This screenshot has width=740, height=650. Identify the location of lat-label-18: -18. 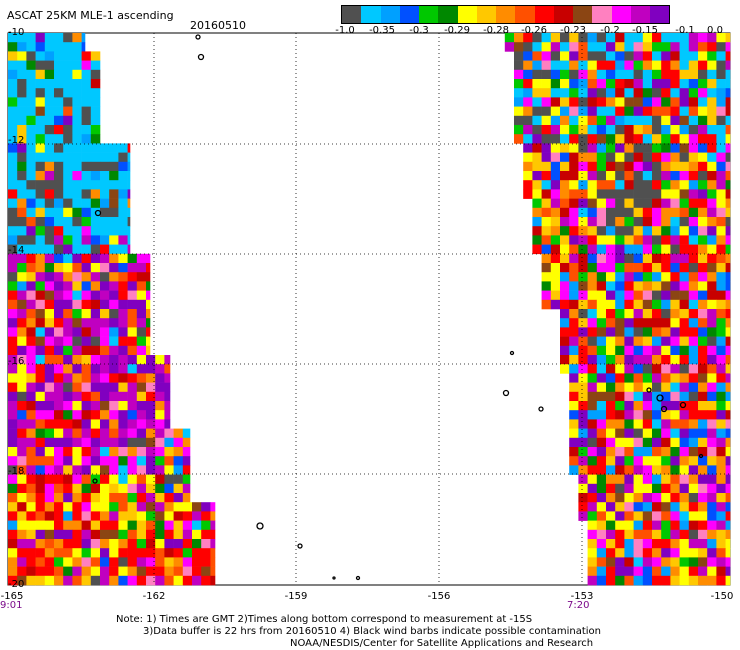
(16, 471).